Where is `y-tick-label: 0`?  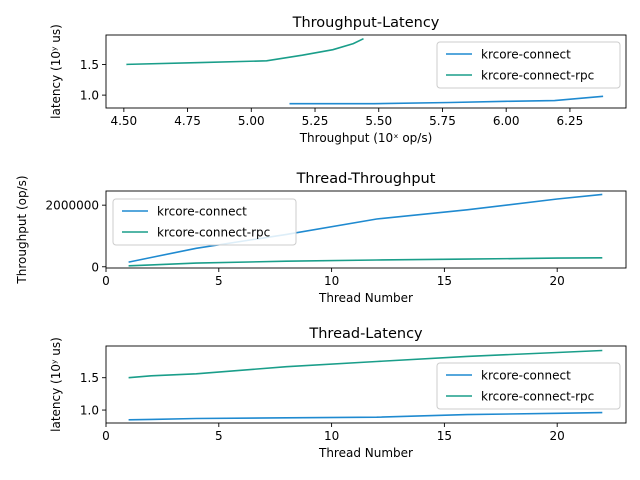 y-tick-label: 0 is located at coordinates (95, 267).